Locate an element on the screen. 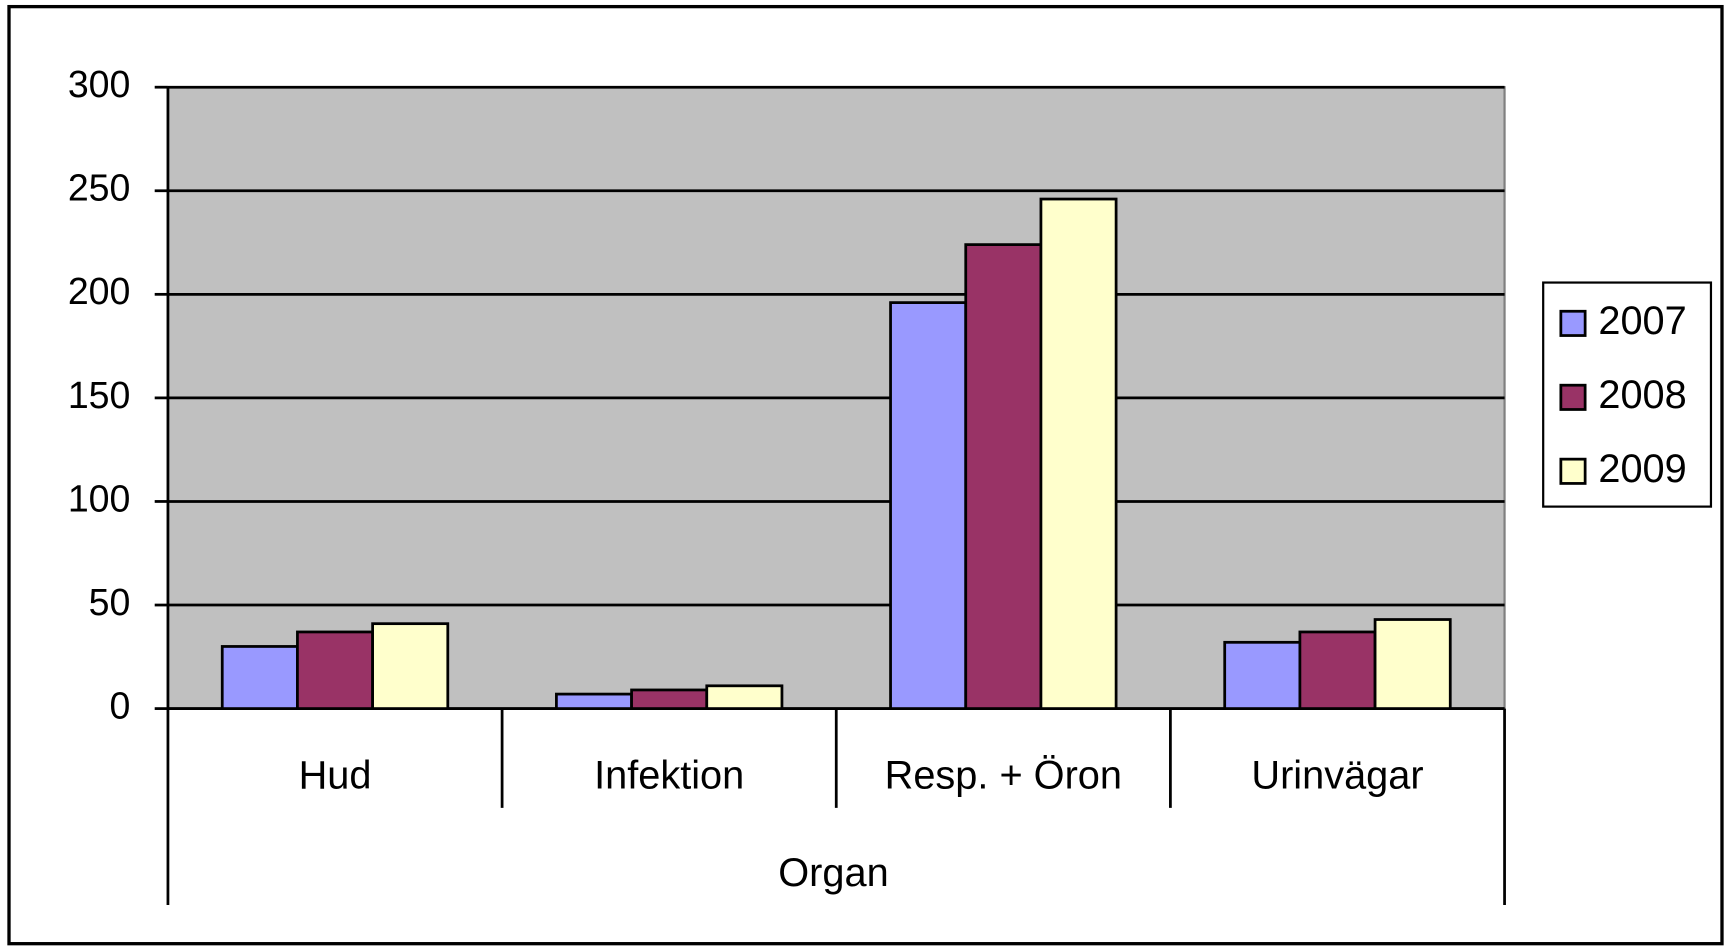 Image resolution: width=1731 pixels, height=947 pixels. y-tick-label: 250 is located at coordinates (99, 188).